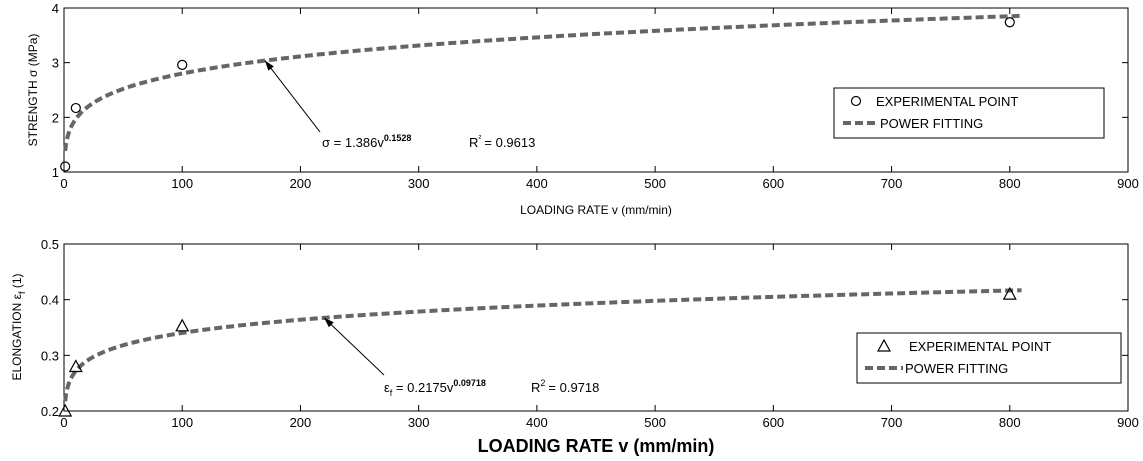  I want to click on top-r-label: R, so click(473, 142).